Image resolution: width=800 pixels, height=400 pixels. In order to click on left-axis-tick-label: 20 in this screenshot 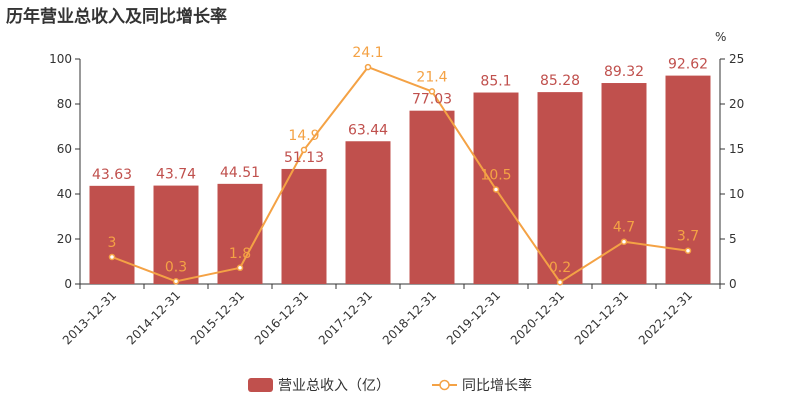, I will do `click(64, 239)`.